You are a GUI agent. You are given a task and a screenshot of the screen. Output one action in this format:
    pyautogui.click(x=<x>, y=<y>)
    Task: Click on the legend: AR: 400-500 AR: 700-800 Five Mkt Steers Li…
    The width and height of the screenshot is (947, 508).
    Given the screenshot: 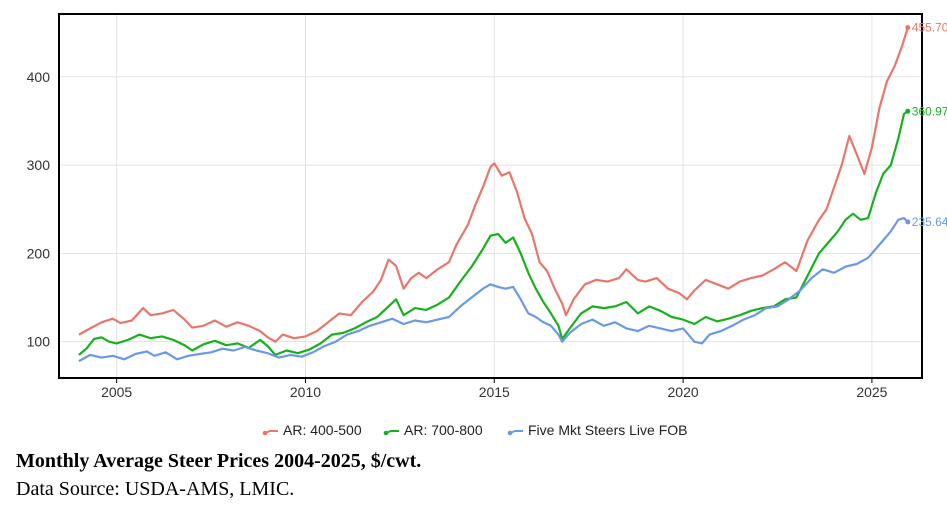 What is the action you would take?
    pyautogui.click(x=475, y=430)
    